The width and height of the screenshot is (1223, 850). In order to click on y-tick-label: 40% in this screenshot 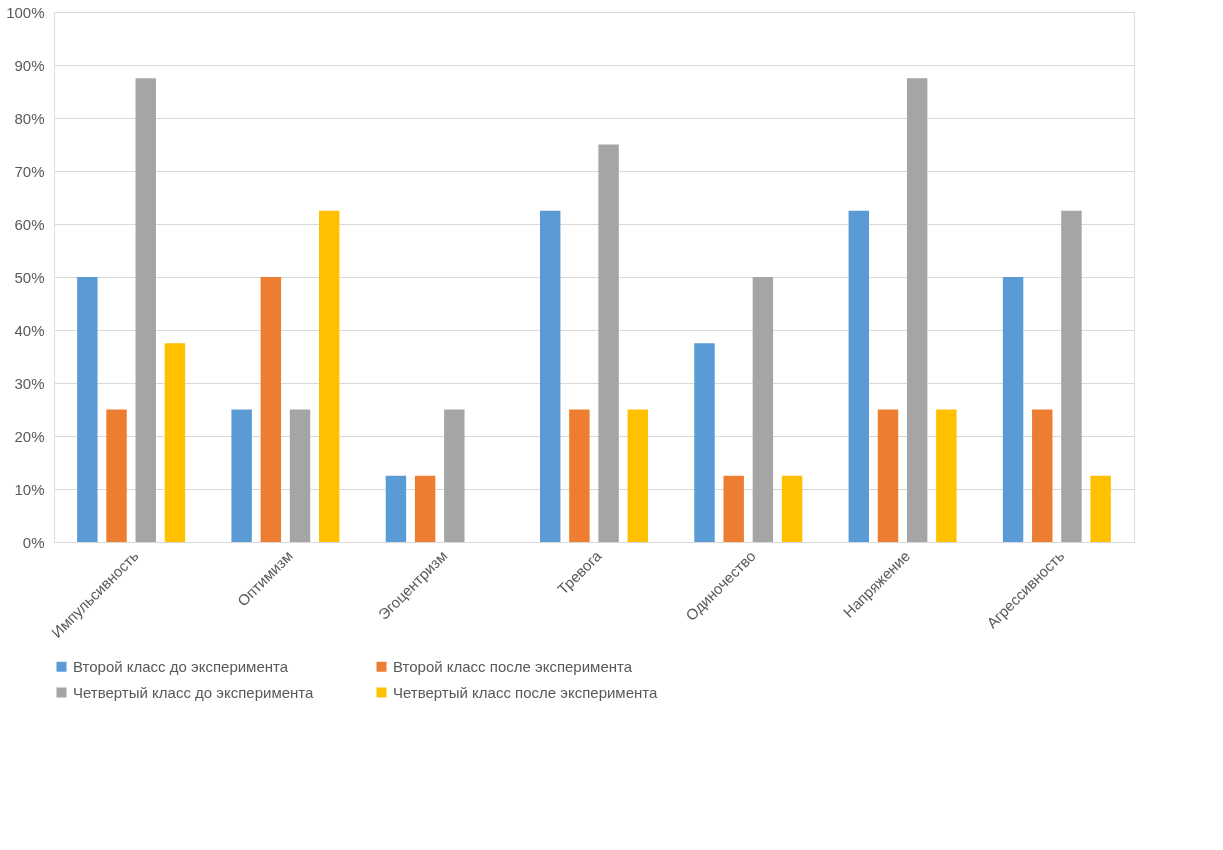, I will do `click(29, 330)`.